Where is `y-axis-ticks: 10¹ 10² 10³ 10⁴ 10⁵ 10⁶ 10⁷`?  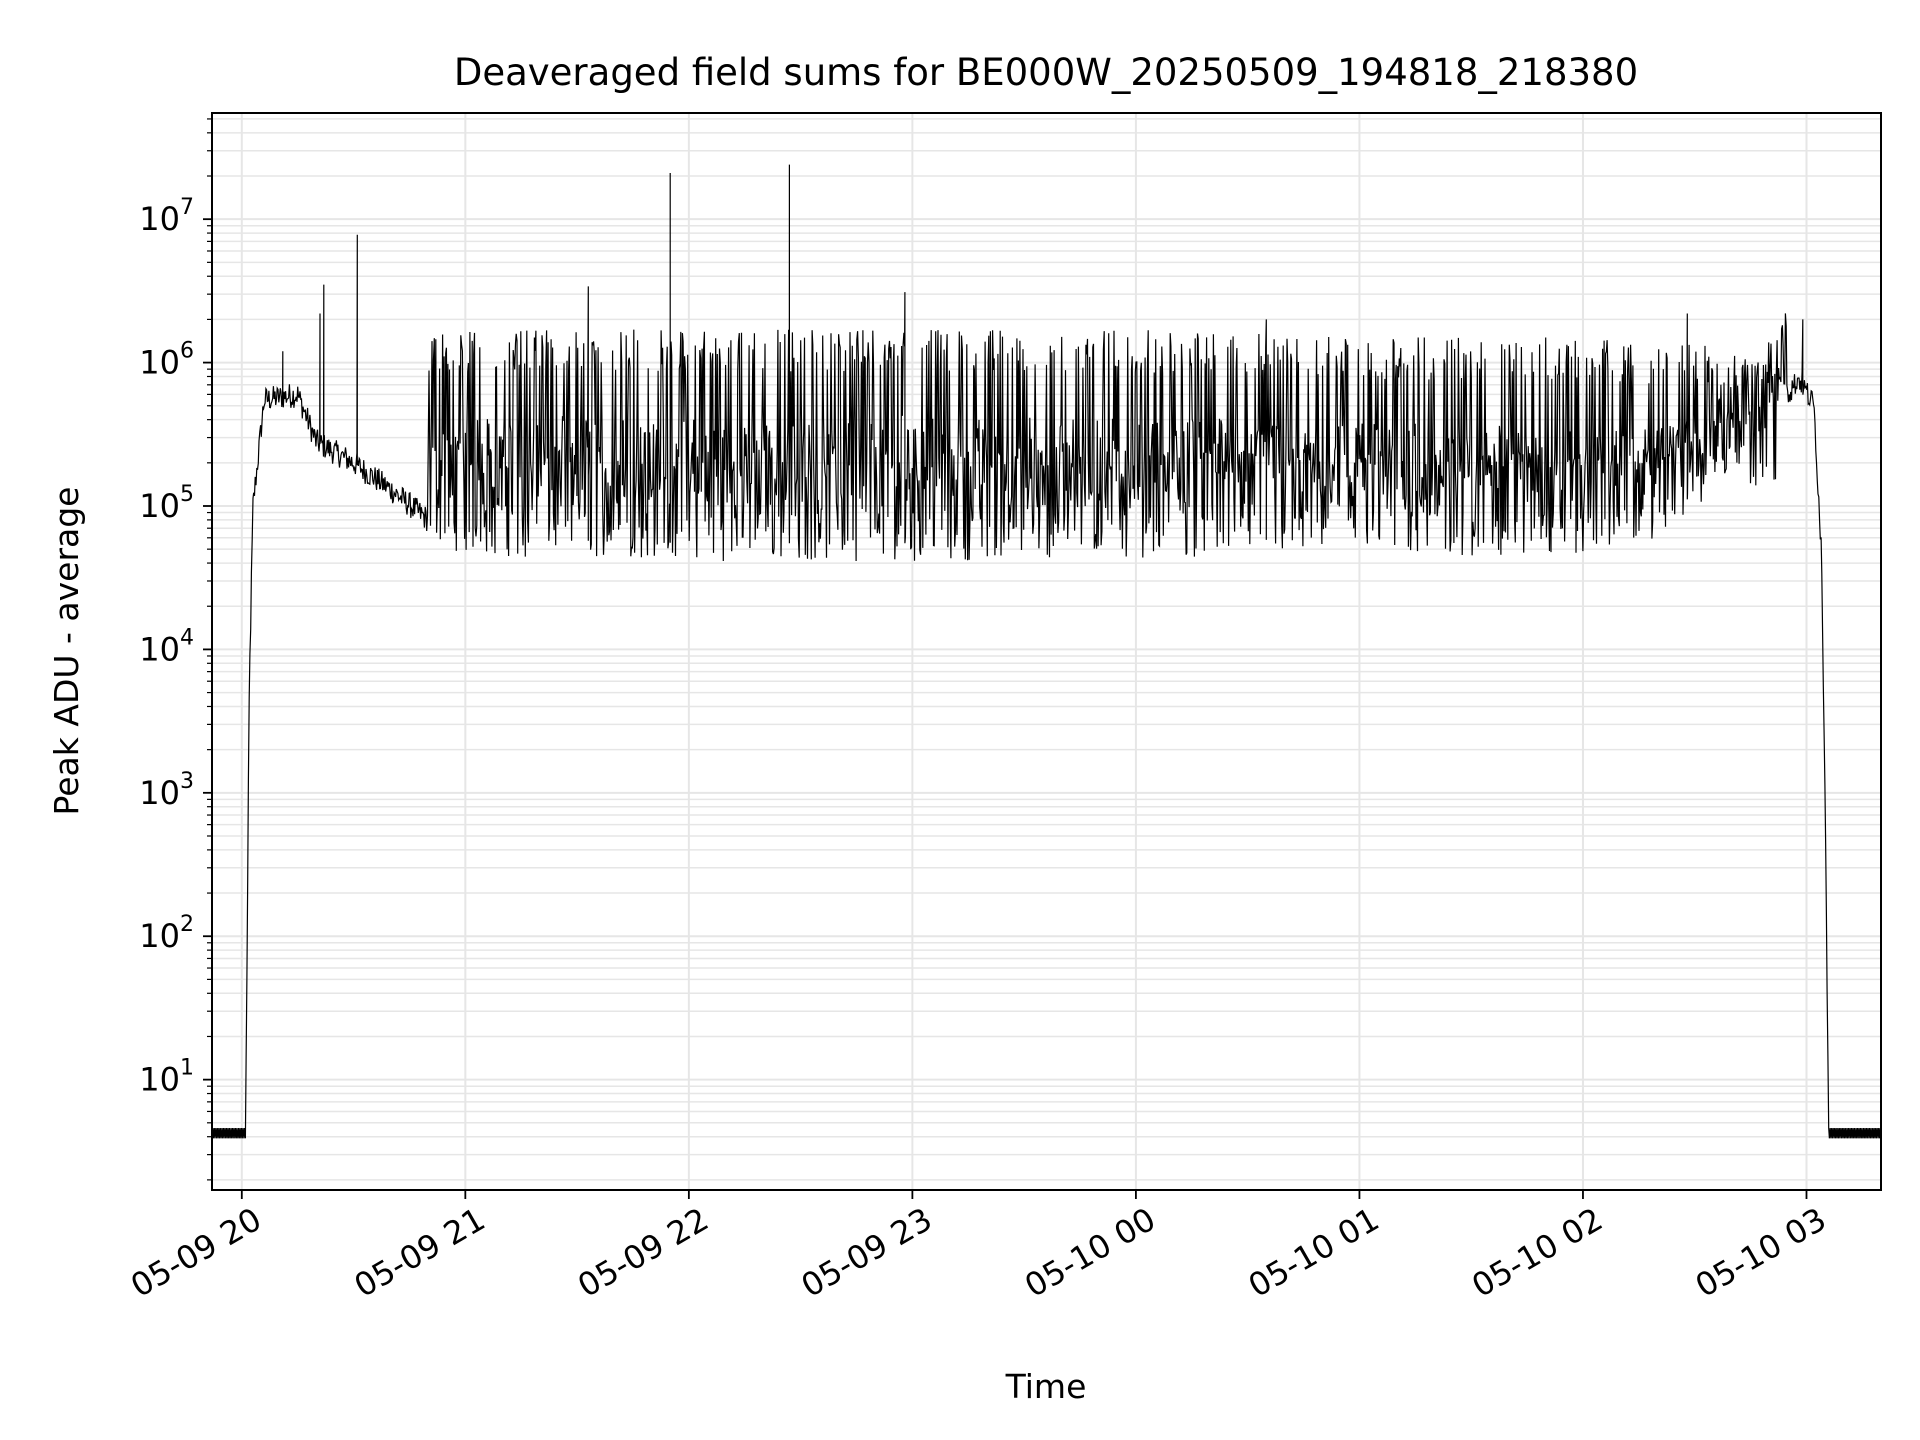
y-axis-ticks: 10¹ 10² 10³ 10⁴ 10⁵ 10⁶ 10⁷ is located at coordinates (175, 649).